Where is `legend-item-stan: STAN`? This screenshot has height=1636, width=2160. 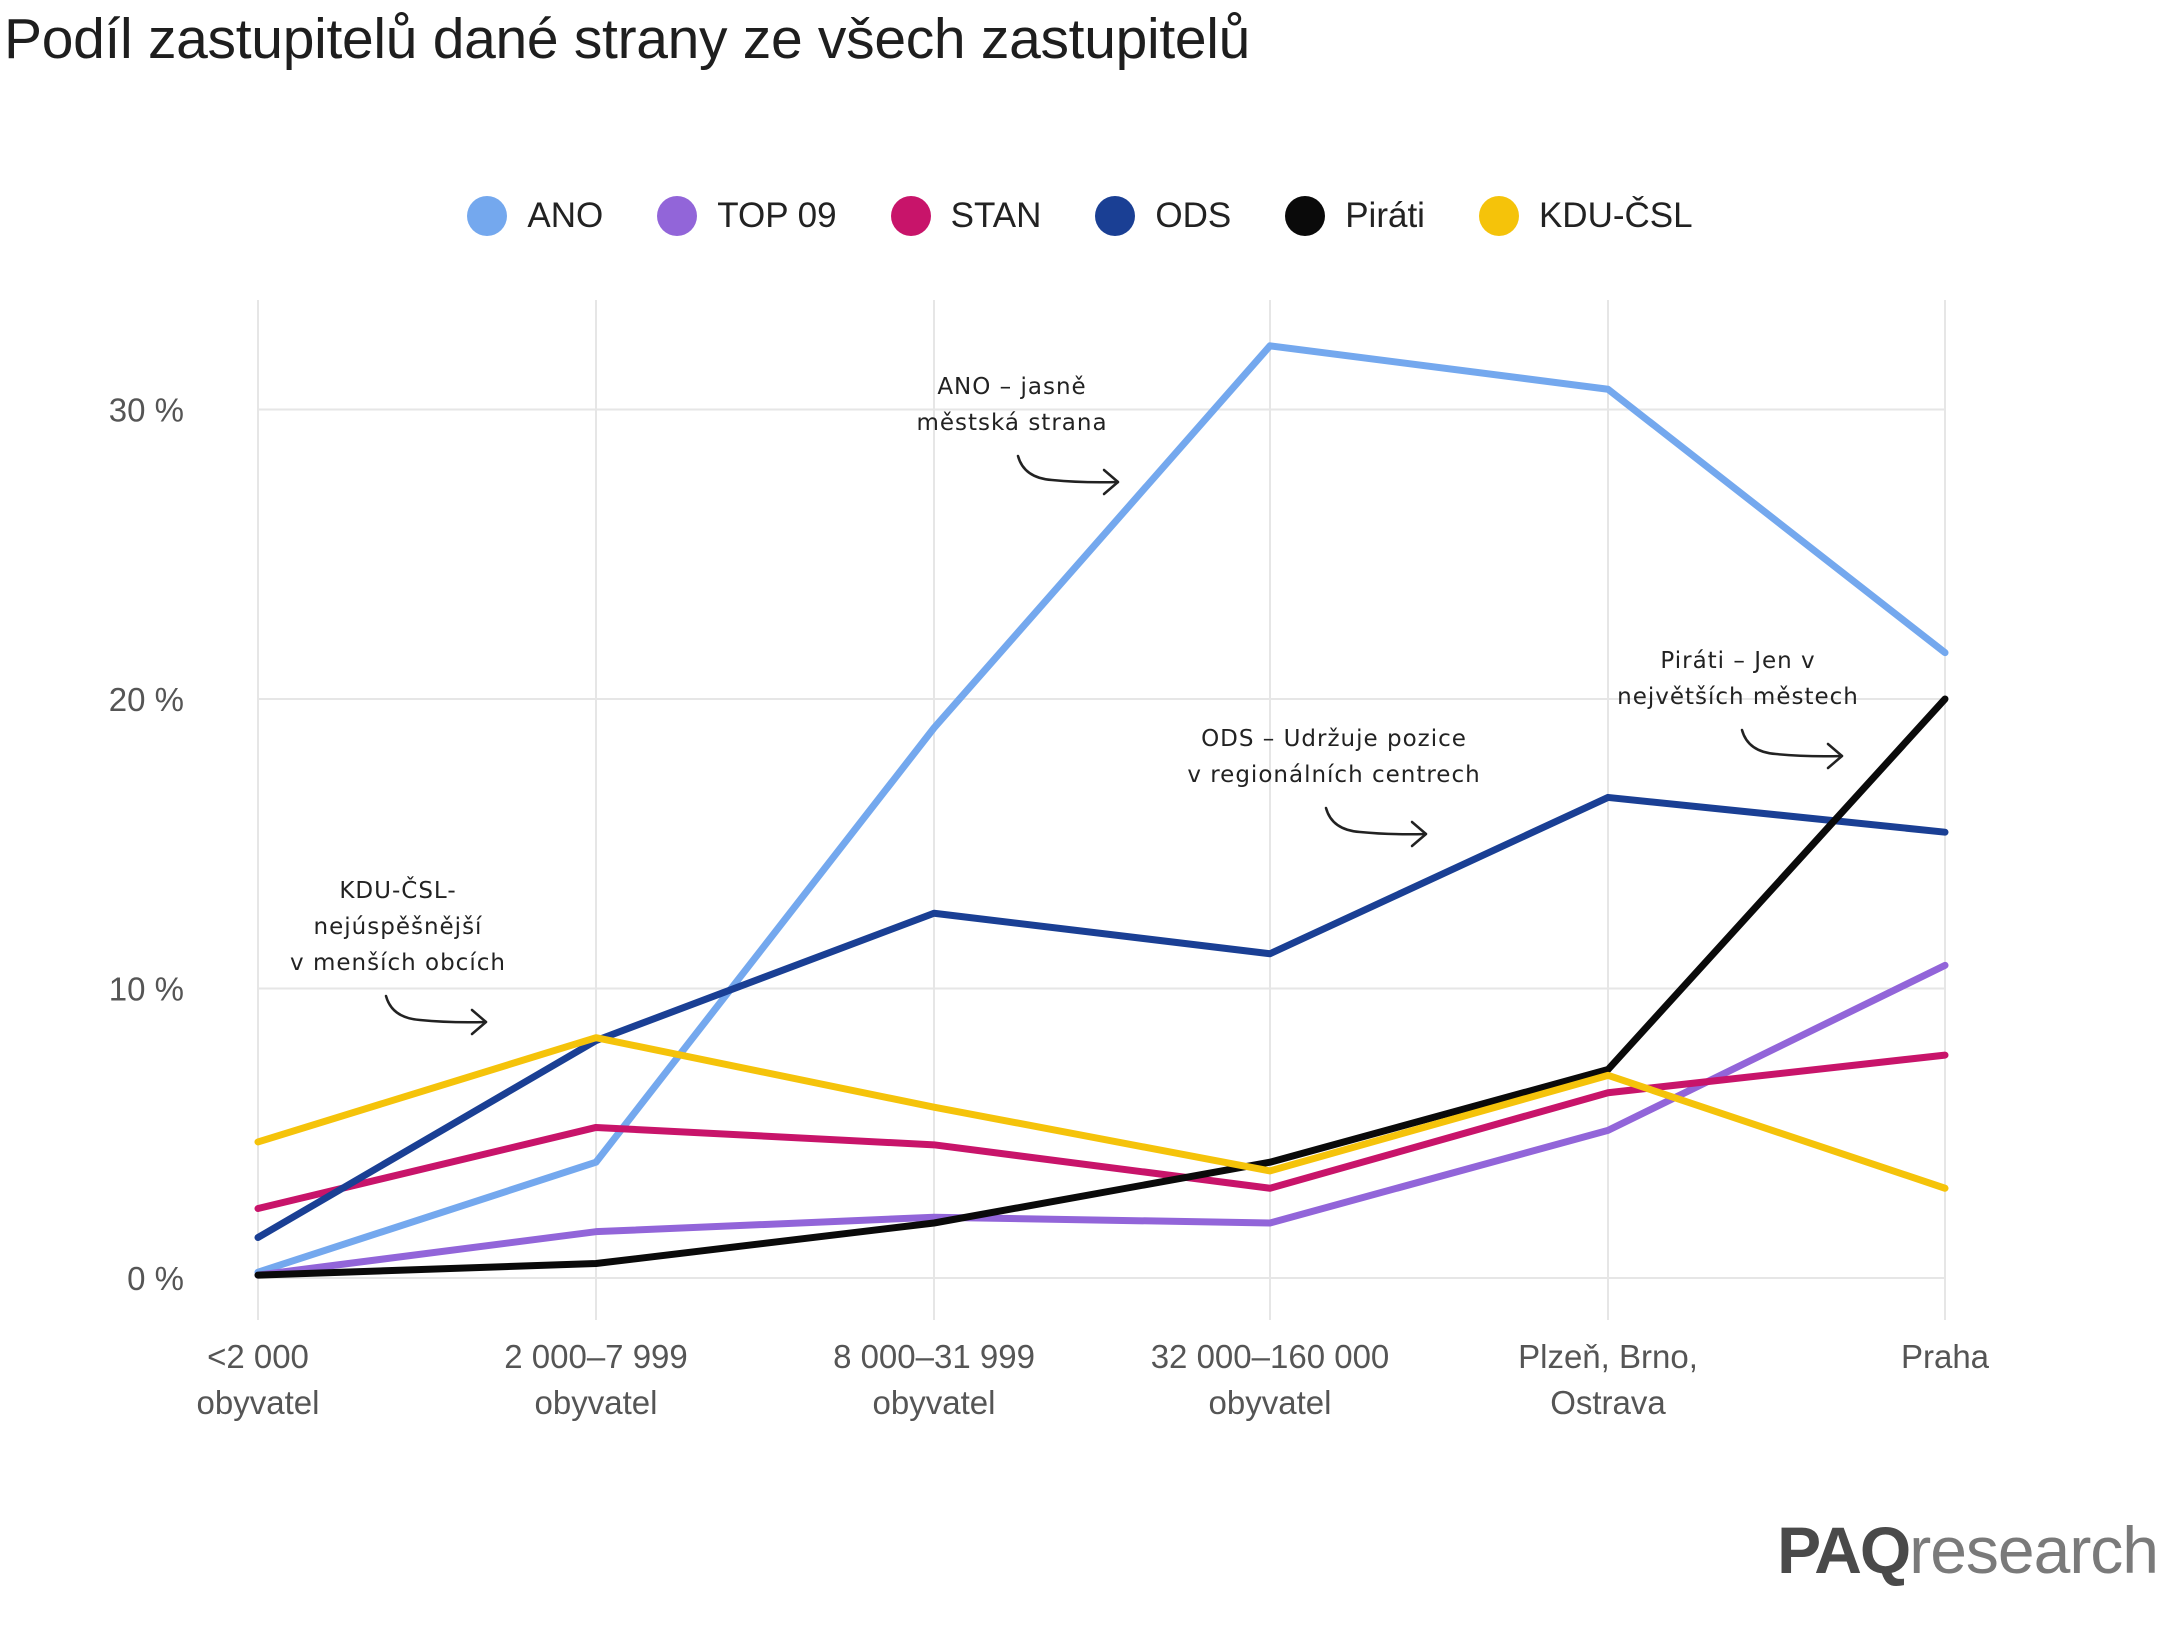 legend-item-stan: STAN is located at coordinates (966, 216).